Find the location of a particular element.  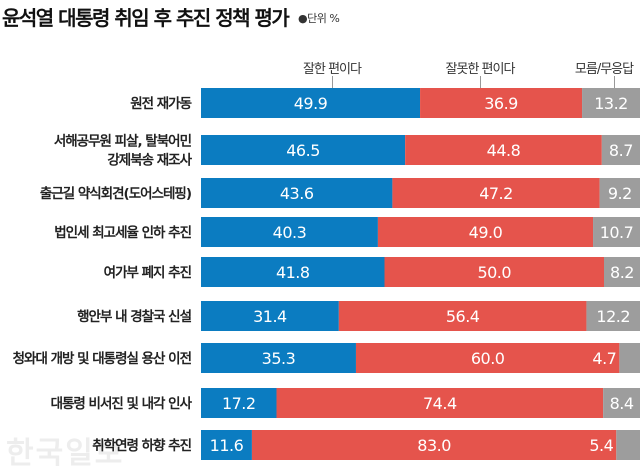

data-label: 35.3 is located at coordinates (279, 358).